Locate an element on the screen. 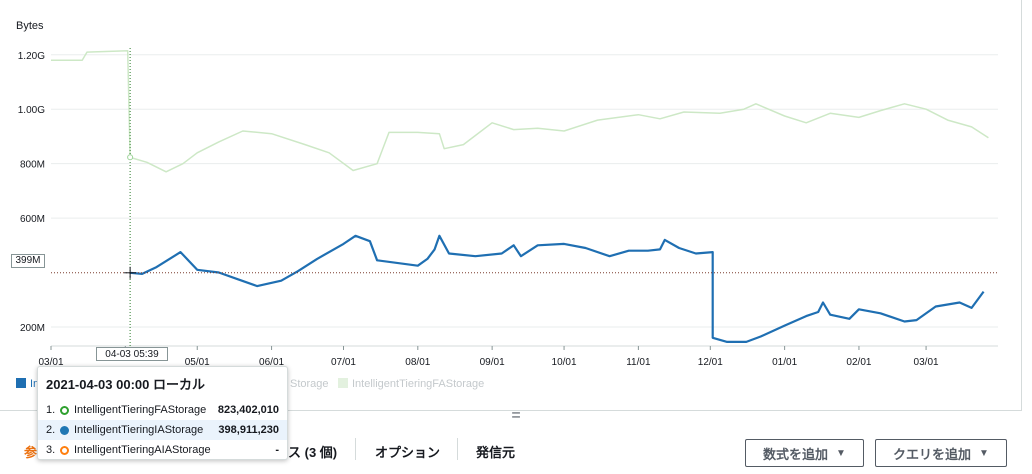 The image size is (1032, 474). x-tick-label: 06/01 is located at coordinates (271, 362).